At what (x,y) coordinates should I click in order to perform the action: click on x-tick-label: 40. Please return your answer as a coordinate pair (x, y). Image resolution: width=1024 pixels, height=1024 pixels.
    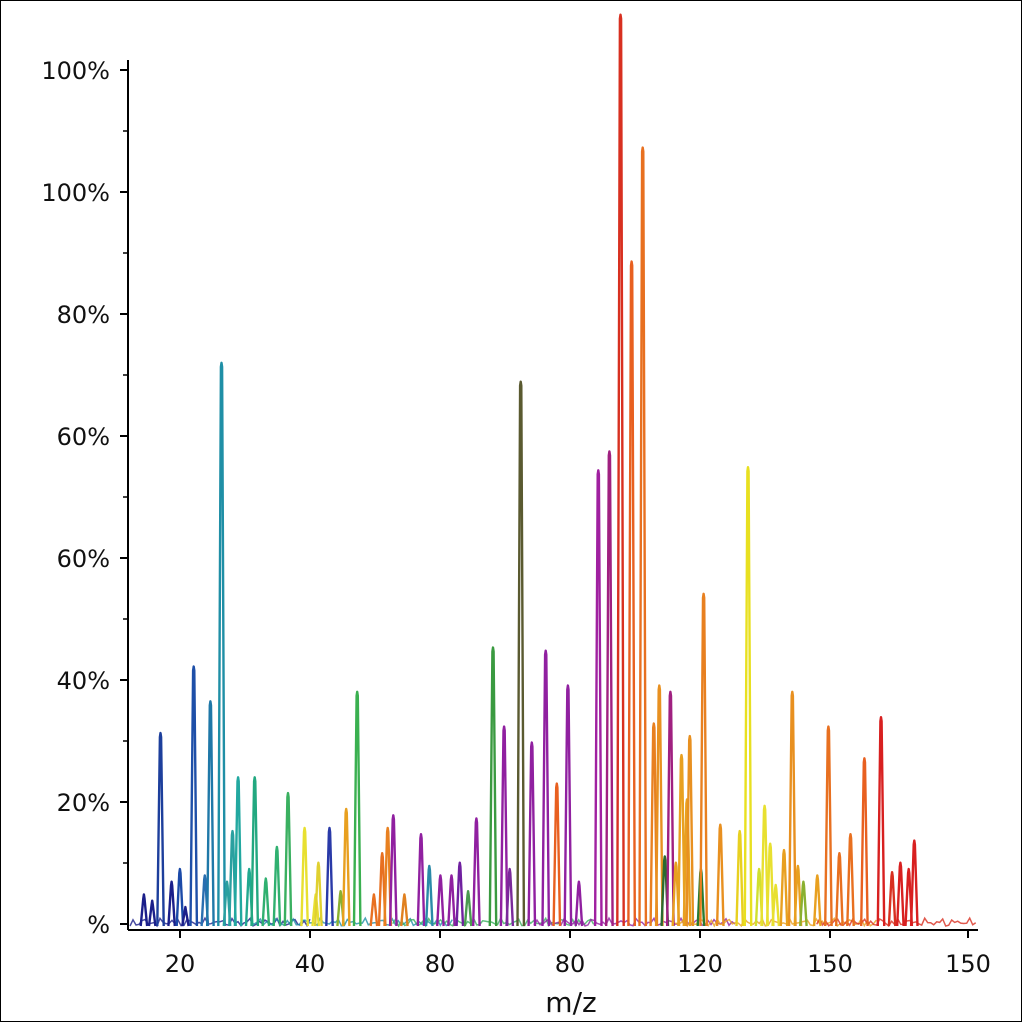
    Looking at the image, I should click on (310, 964).